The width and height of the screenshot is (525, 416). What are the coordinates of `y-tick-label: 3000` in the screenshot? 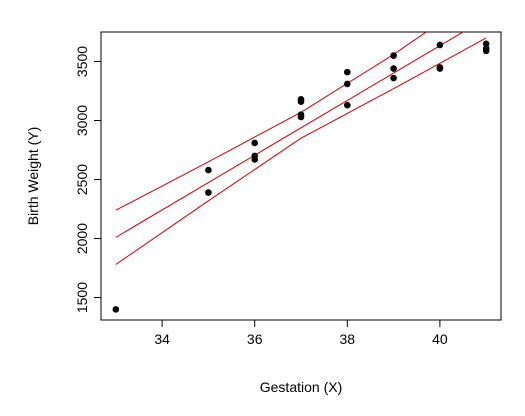 It's located at (82, 120).